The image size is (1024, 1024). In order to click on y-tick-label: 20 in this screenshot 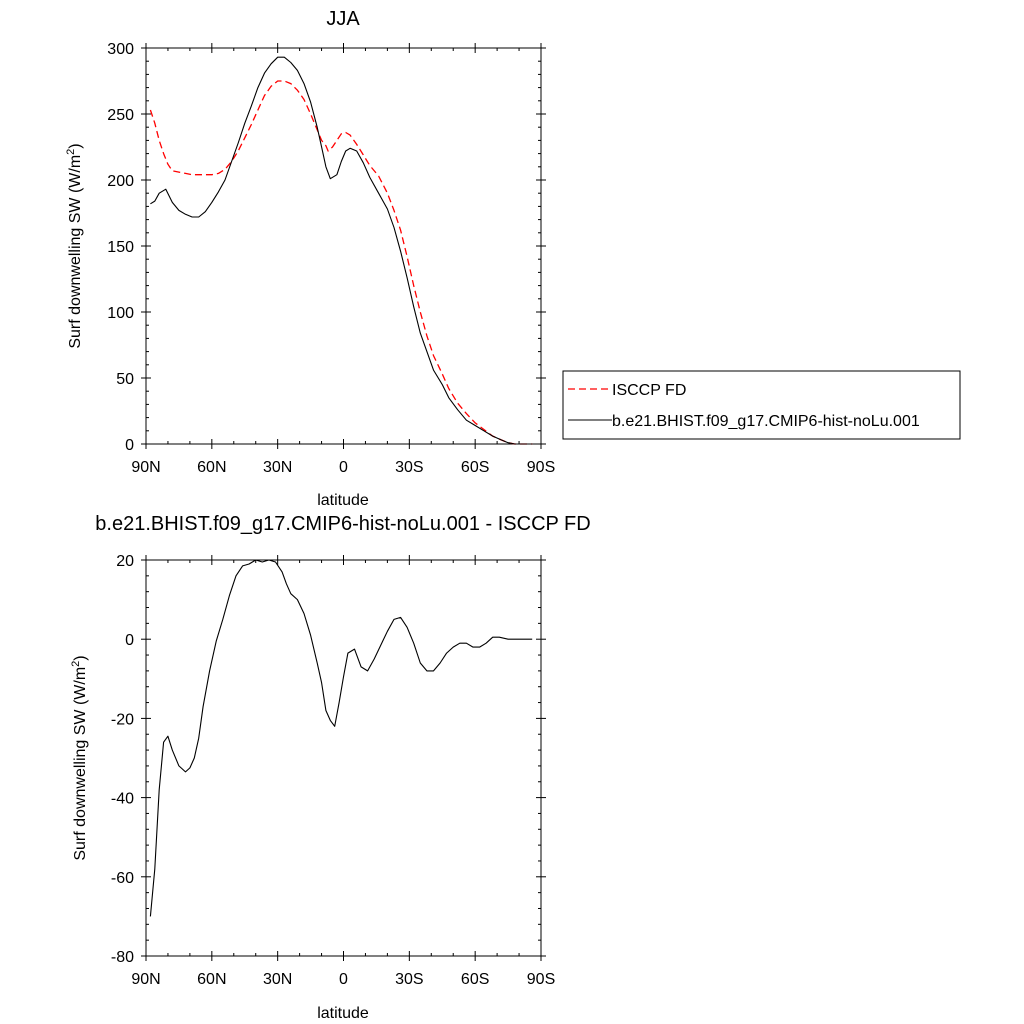, I will do `click(125, 561)`.